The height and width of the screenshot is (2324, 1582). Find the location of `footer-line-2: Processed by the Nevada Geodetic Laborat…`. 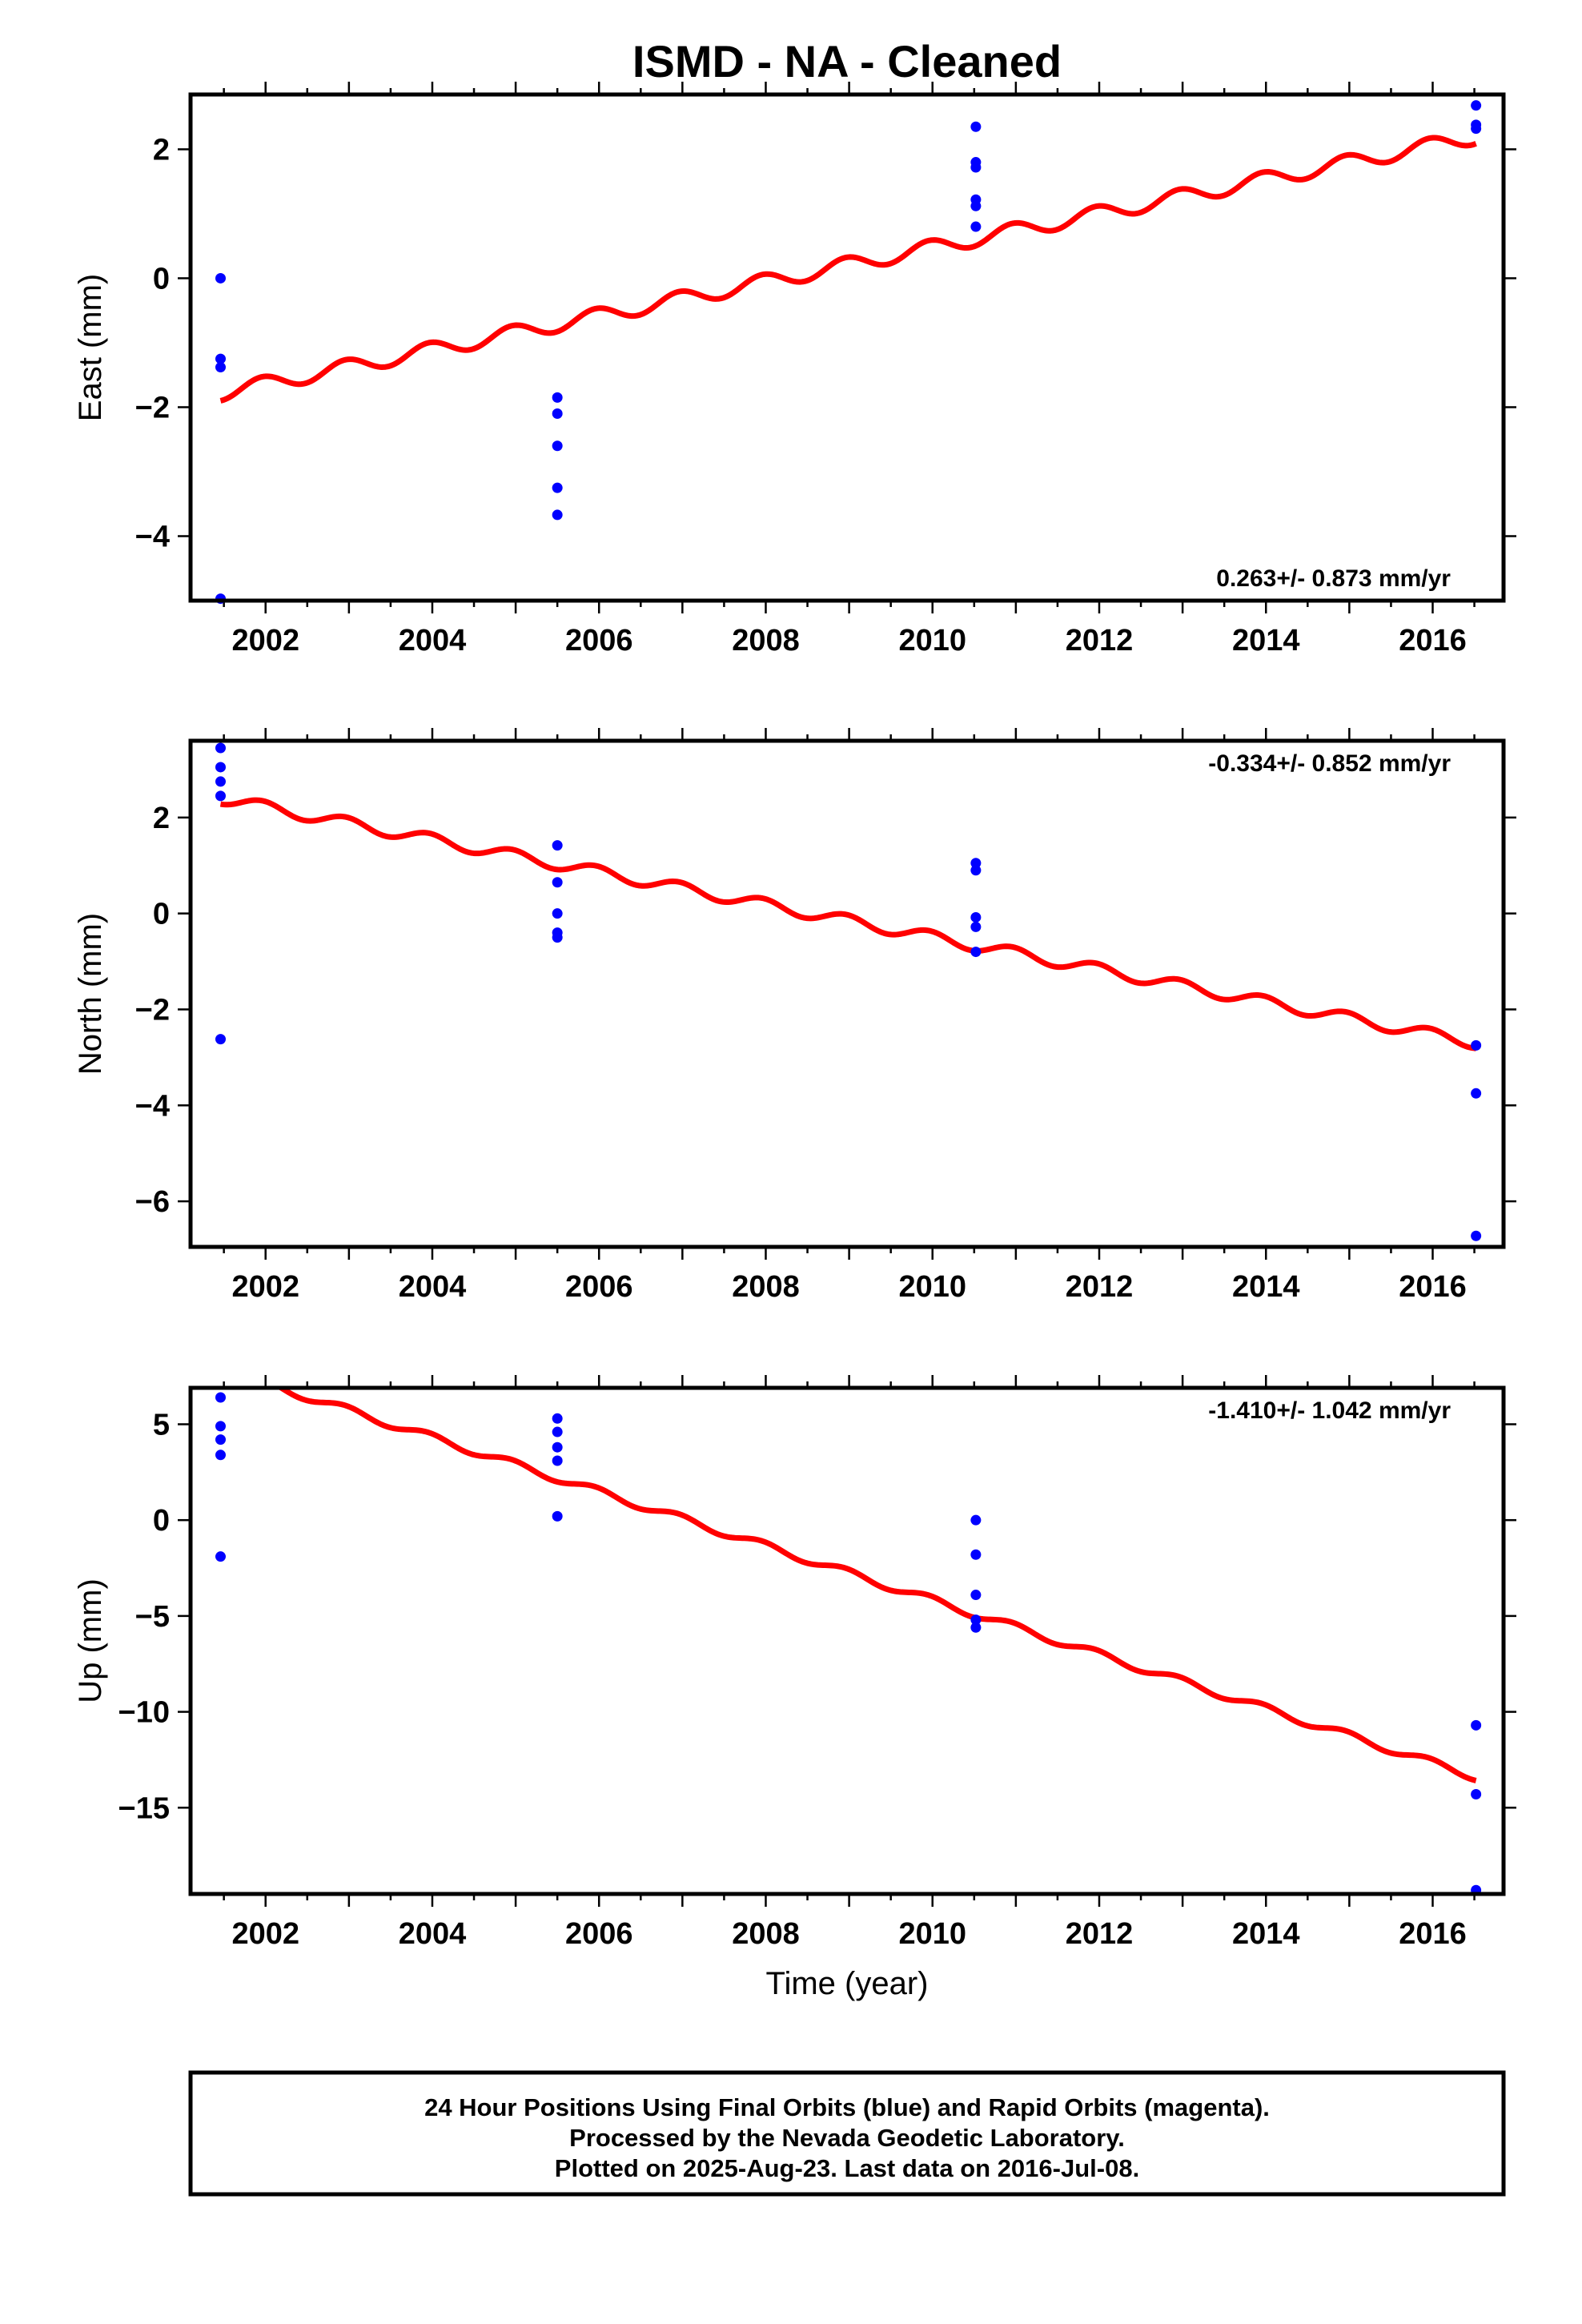

footer-line-2: Processed by the Nevada Geodetic Laborat… is located at coordinates (847, 2138).